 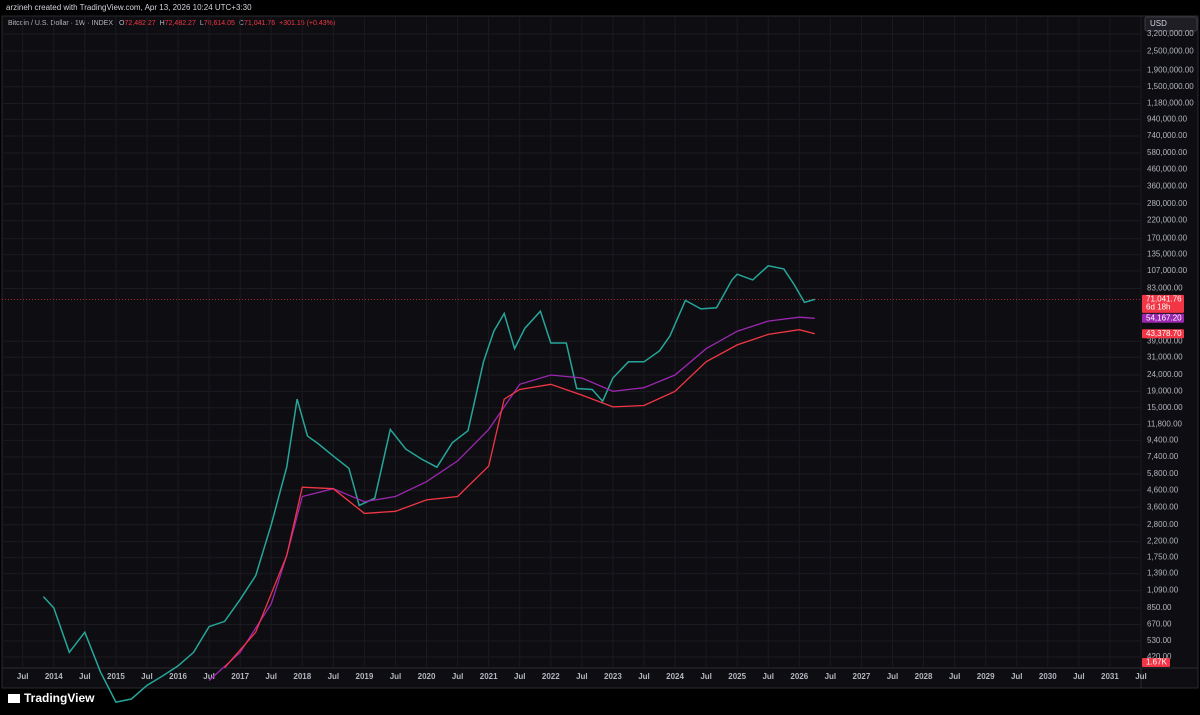 I want to click on y-tick-label: 1,500,000.00, so click(x=1170, y=86).